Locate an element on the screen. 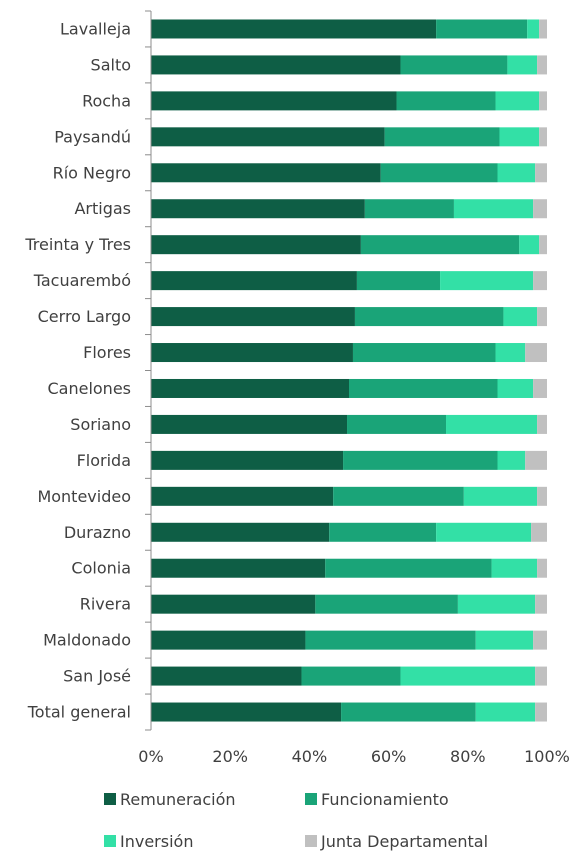 The height and width of the screenshot is (857, 579). bar-segment-maldonado-inversión is located at coordinates (504, 640).